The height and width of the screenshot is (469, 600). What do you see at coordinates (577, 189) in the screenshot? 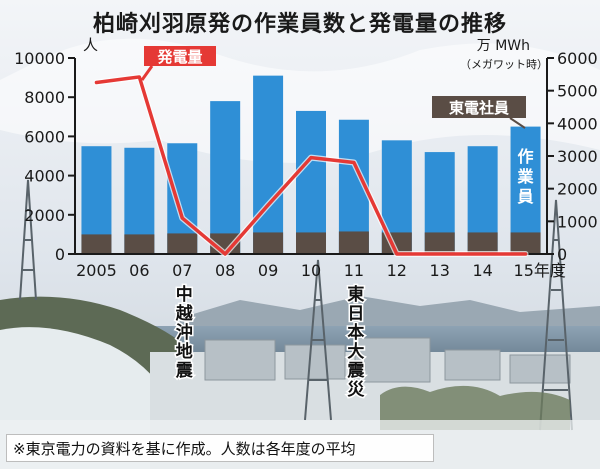
I see `right-tick-label-2000: 2000` at bounding box center [577, 189].